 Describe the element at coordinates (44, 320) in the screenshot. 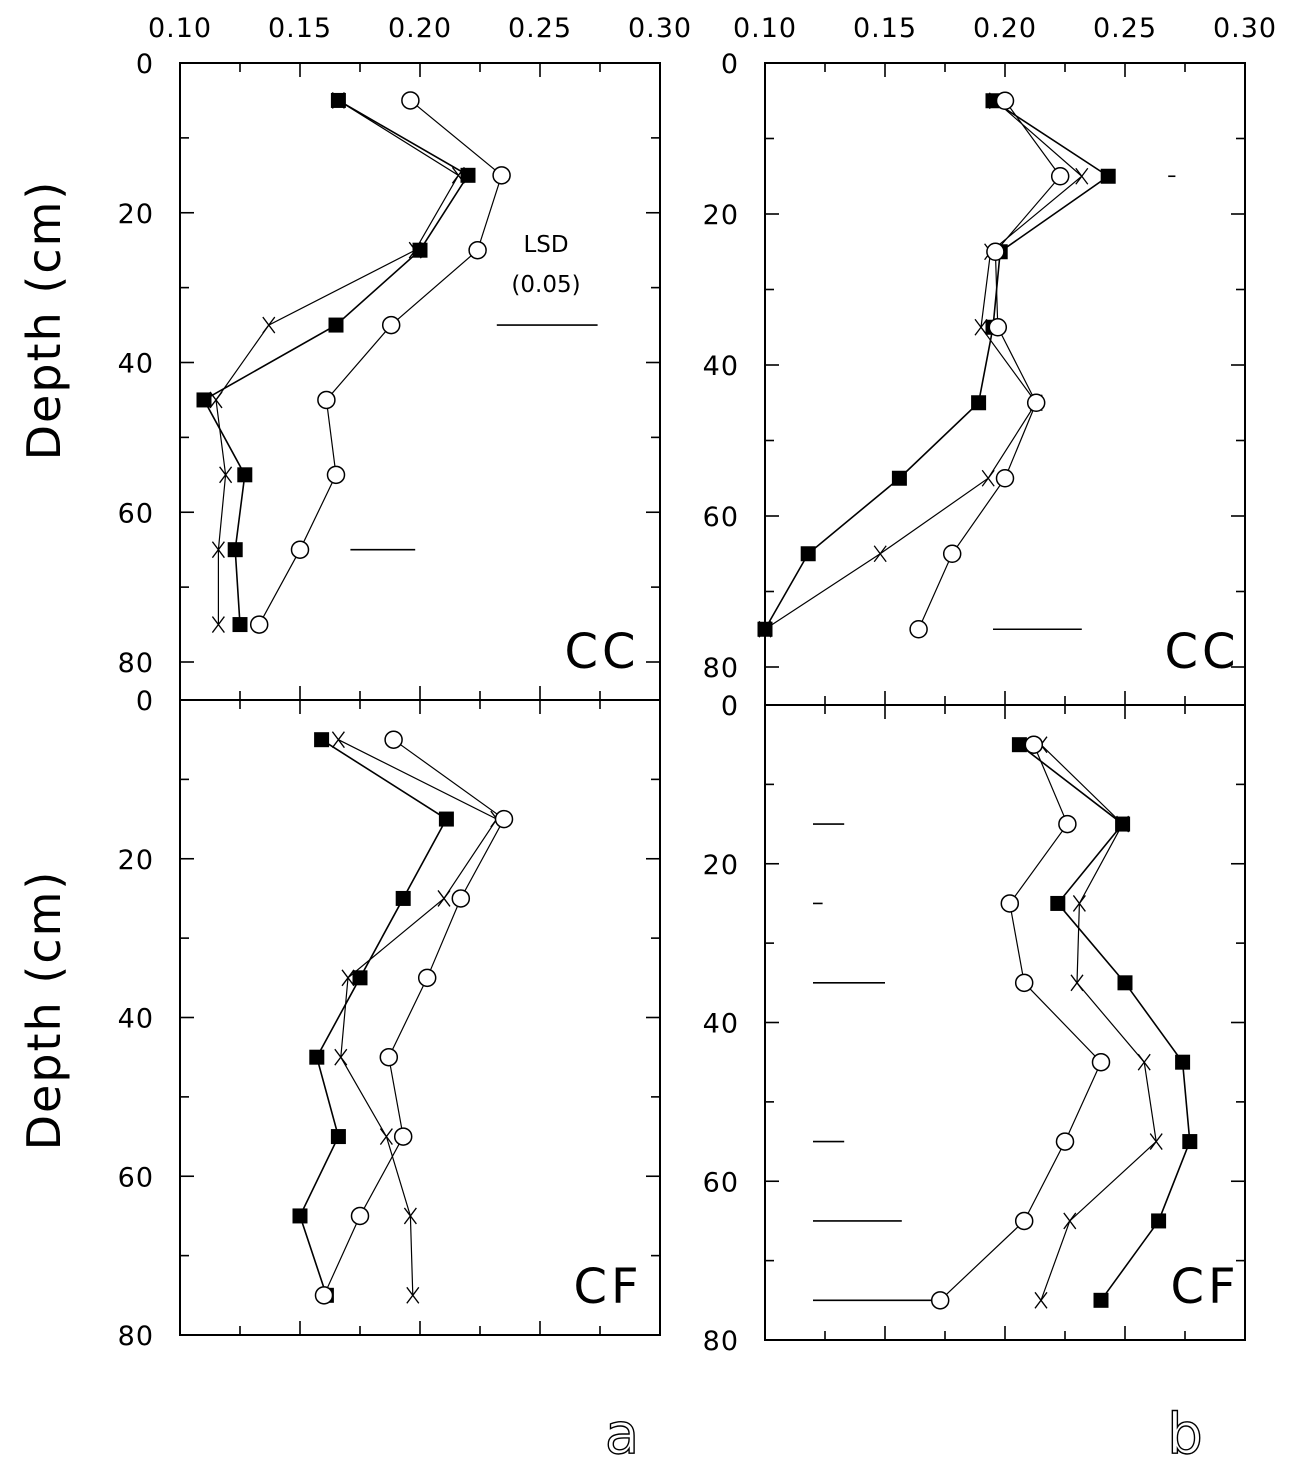

I see `y-axis-label-top: Depth (cm)` at that location.